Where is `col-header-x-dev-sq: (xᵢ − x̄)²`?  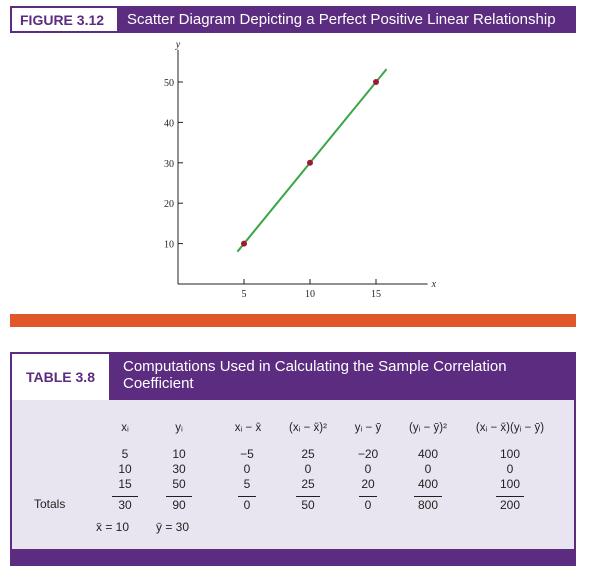
col-header-x-dev-sq: (xᵢ − x̄)² is located at coordinates (308, 428).